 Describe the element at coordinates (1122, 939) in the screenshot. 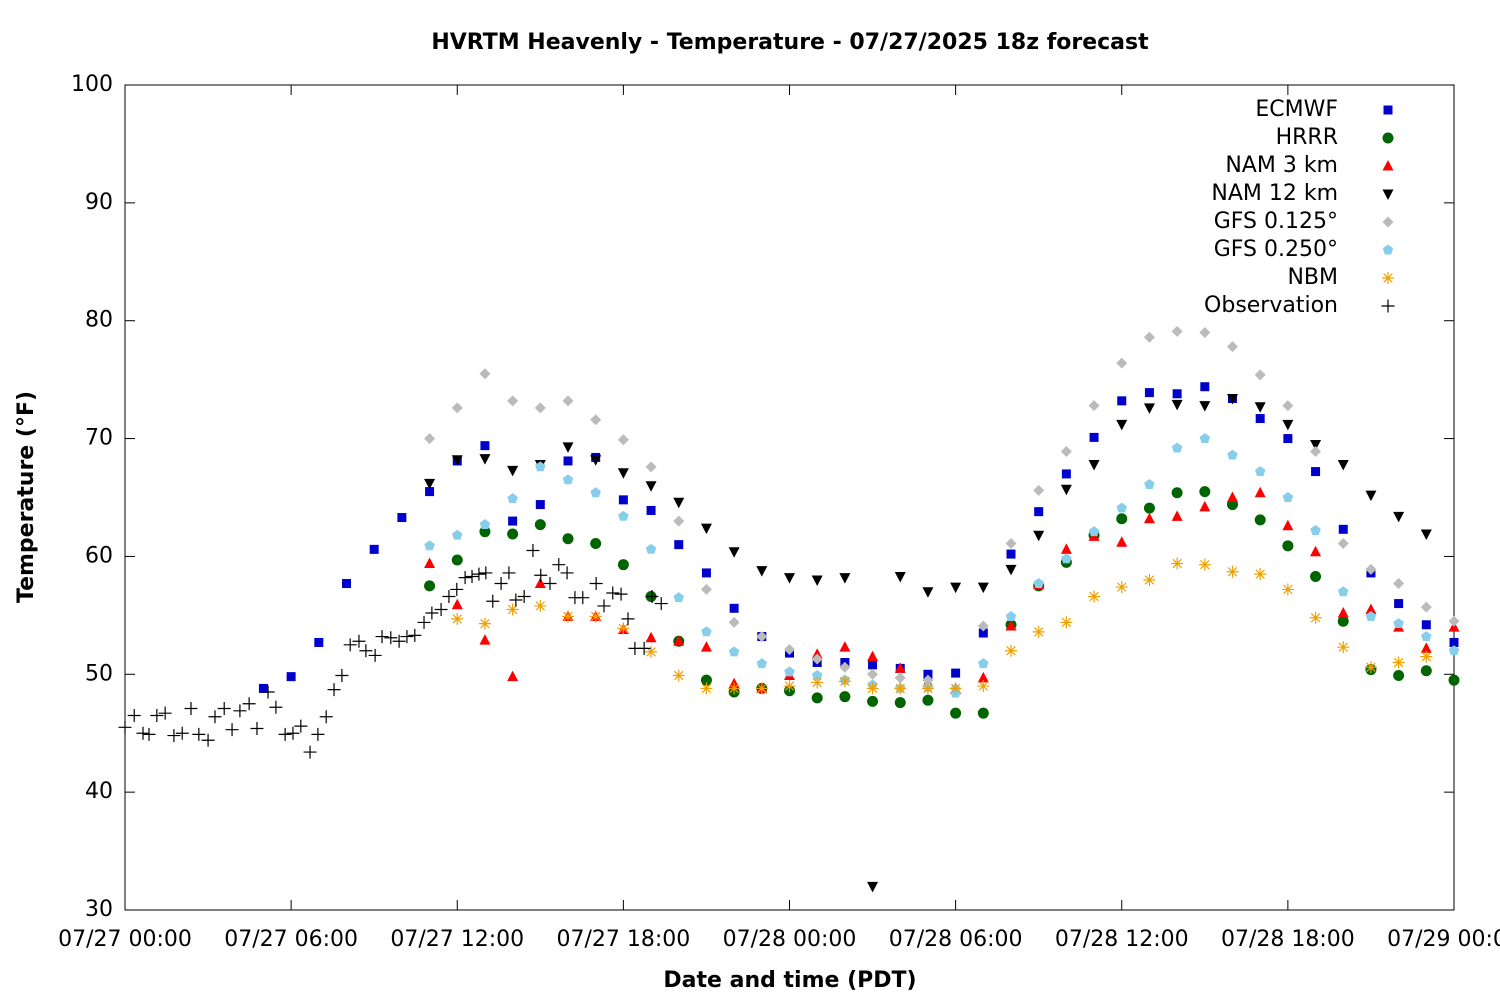

I see `x-tick-label: 07/28 12:00` at that location.